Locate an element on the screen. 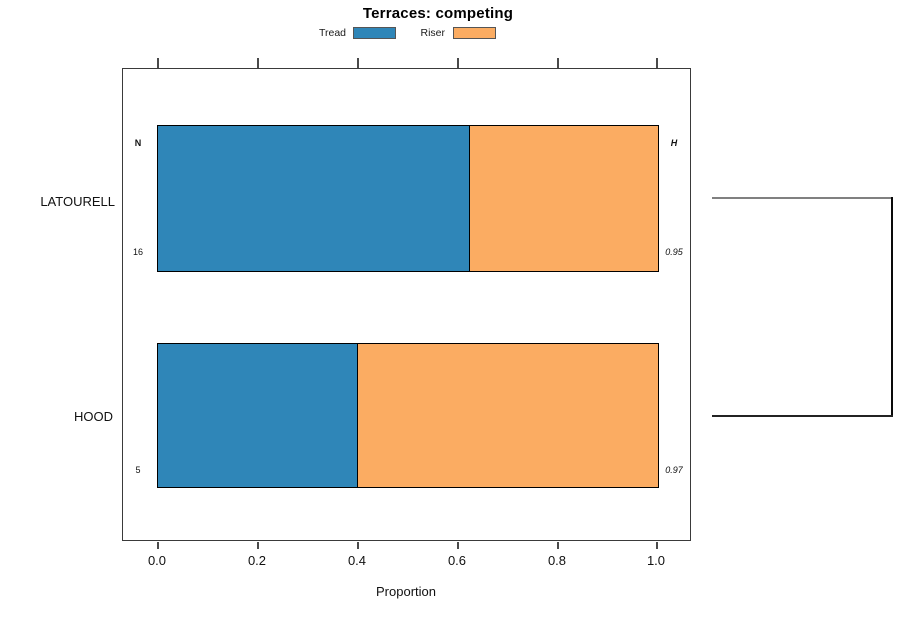  bar-latourell is located at coordinates (408, 198).